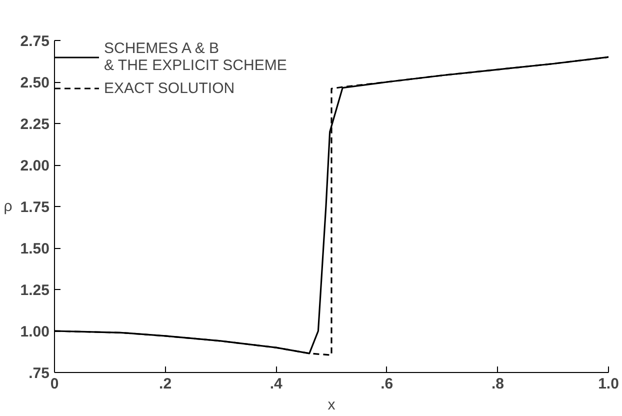  What do you see at coordinates (35, 41) in the screenshot?
I see `y-tick-label: 2.75` at bounding box center [35, 41].